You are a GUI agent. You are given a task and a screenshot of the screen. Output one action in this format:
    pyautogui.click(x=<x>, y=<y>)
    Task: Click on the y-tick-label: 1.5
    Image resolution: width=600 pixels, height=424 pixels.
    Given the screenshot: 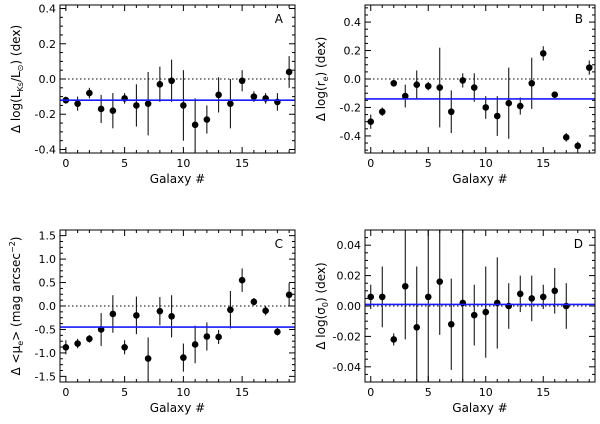 What is the action you would take?
    pyautogui.click(x=48, y=236)
    